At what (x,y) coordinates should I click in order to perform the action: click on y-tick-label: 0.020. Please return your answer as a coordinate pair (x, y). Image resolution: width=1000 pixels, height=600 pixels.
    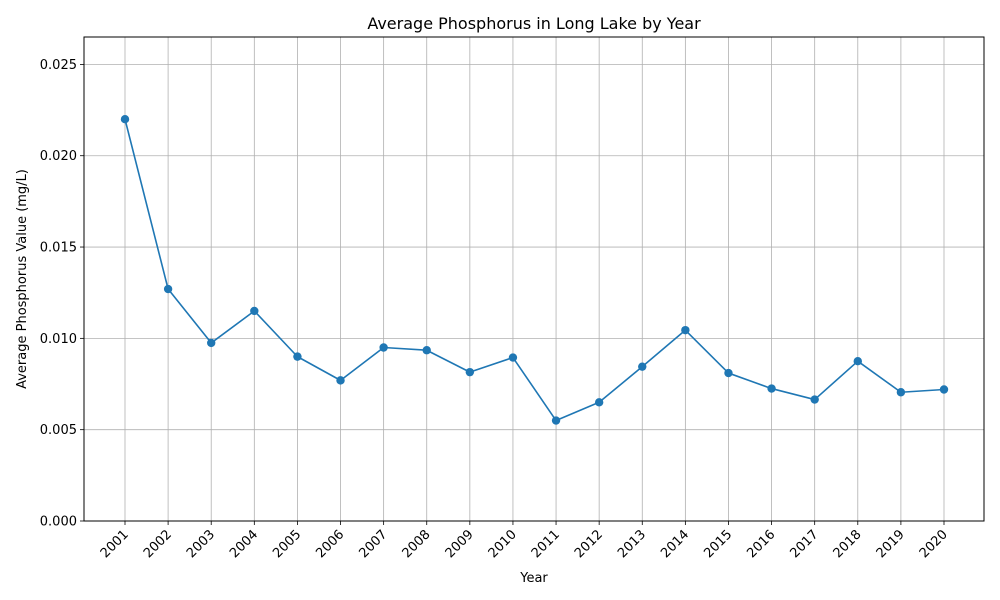
    Looking at the image, I should click on (58, 156).